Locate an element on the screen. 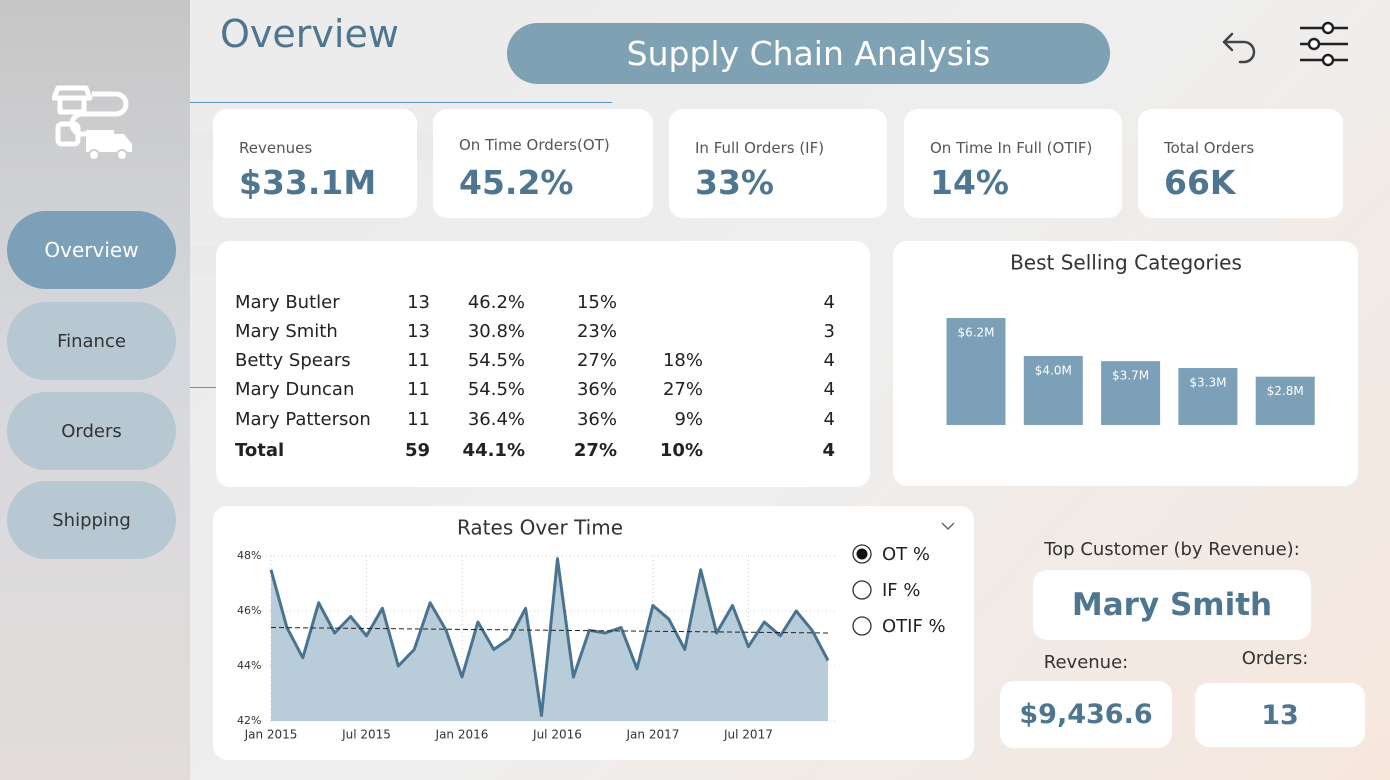 Image resolution: width=1390 pixels, height=780 pixels. table-cell: Mary Duncan is located at coordinates (295, 389).